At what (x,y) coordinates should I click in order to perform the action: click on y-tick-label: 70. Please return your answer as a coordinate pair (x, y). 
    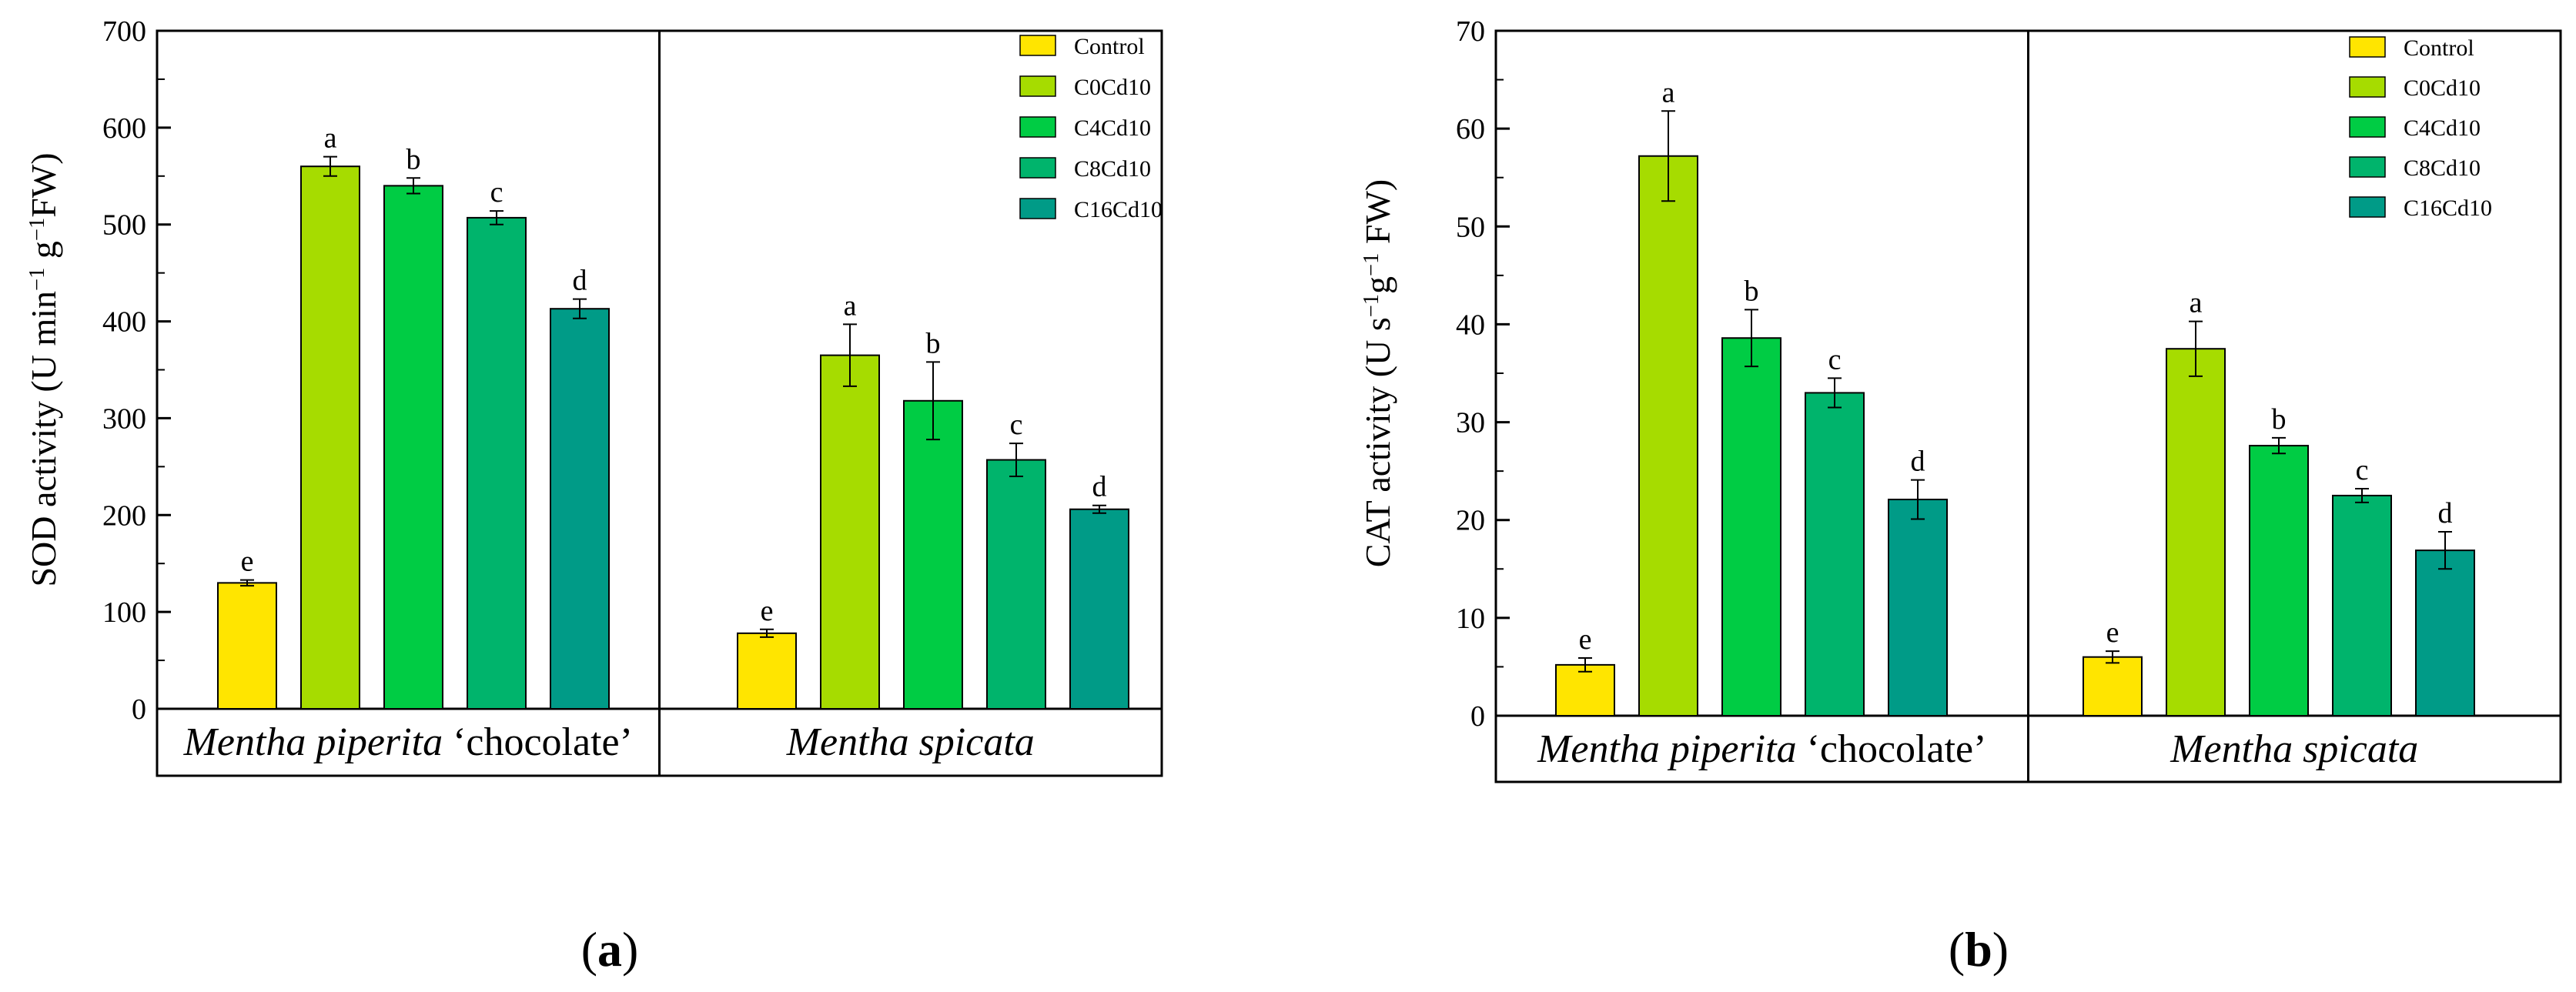
    Looking at the image, I should click on (1471, 31).